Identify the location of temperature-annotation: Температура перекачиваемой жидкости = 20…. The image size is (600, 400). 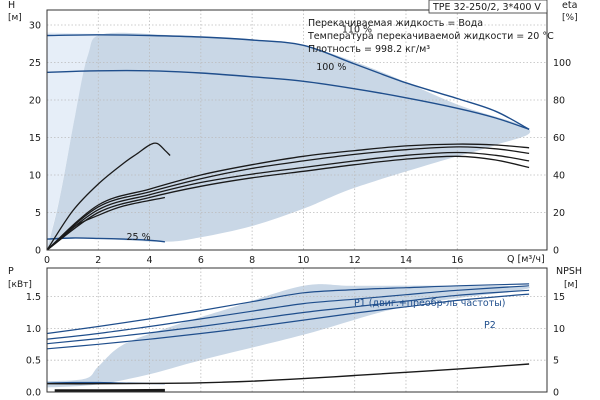
(430, 36).